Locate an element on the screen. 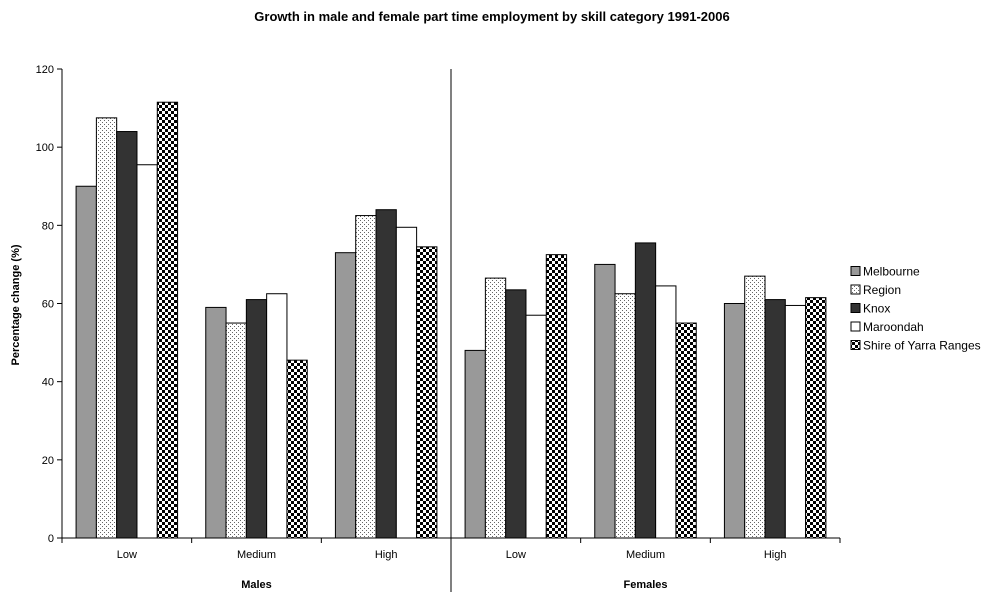  x-group-label: Males is located at coordinates (256, 585).